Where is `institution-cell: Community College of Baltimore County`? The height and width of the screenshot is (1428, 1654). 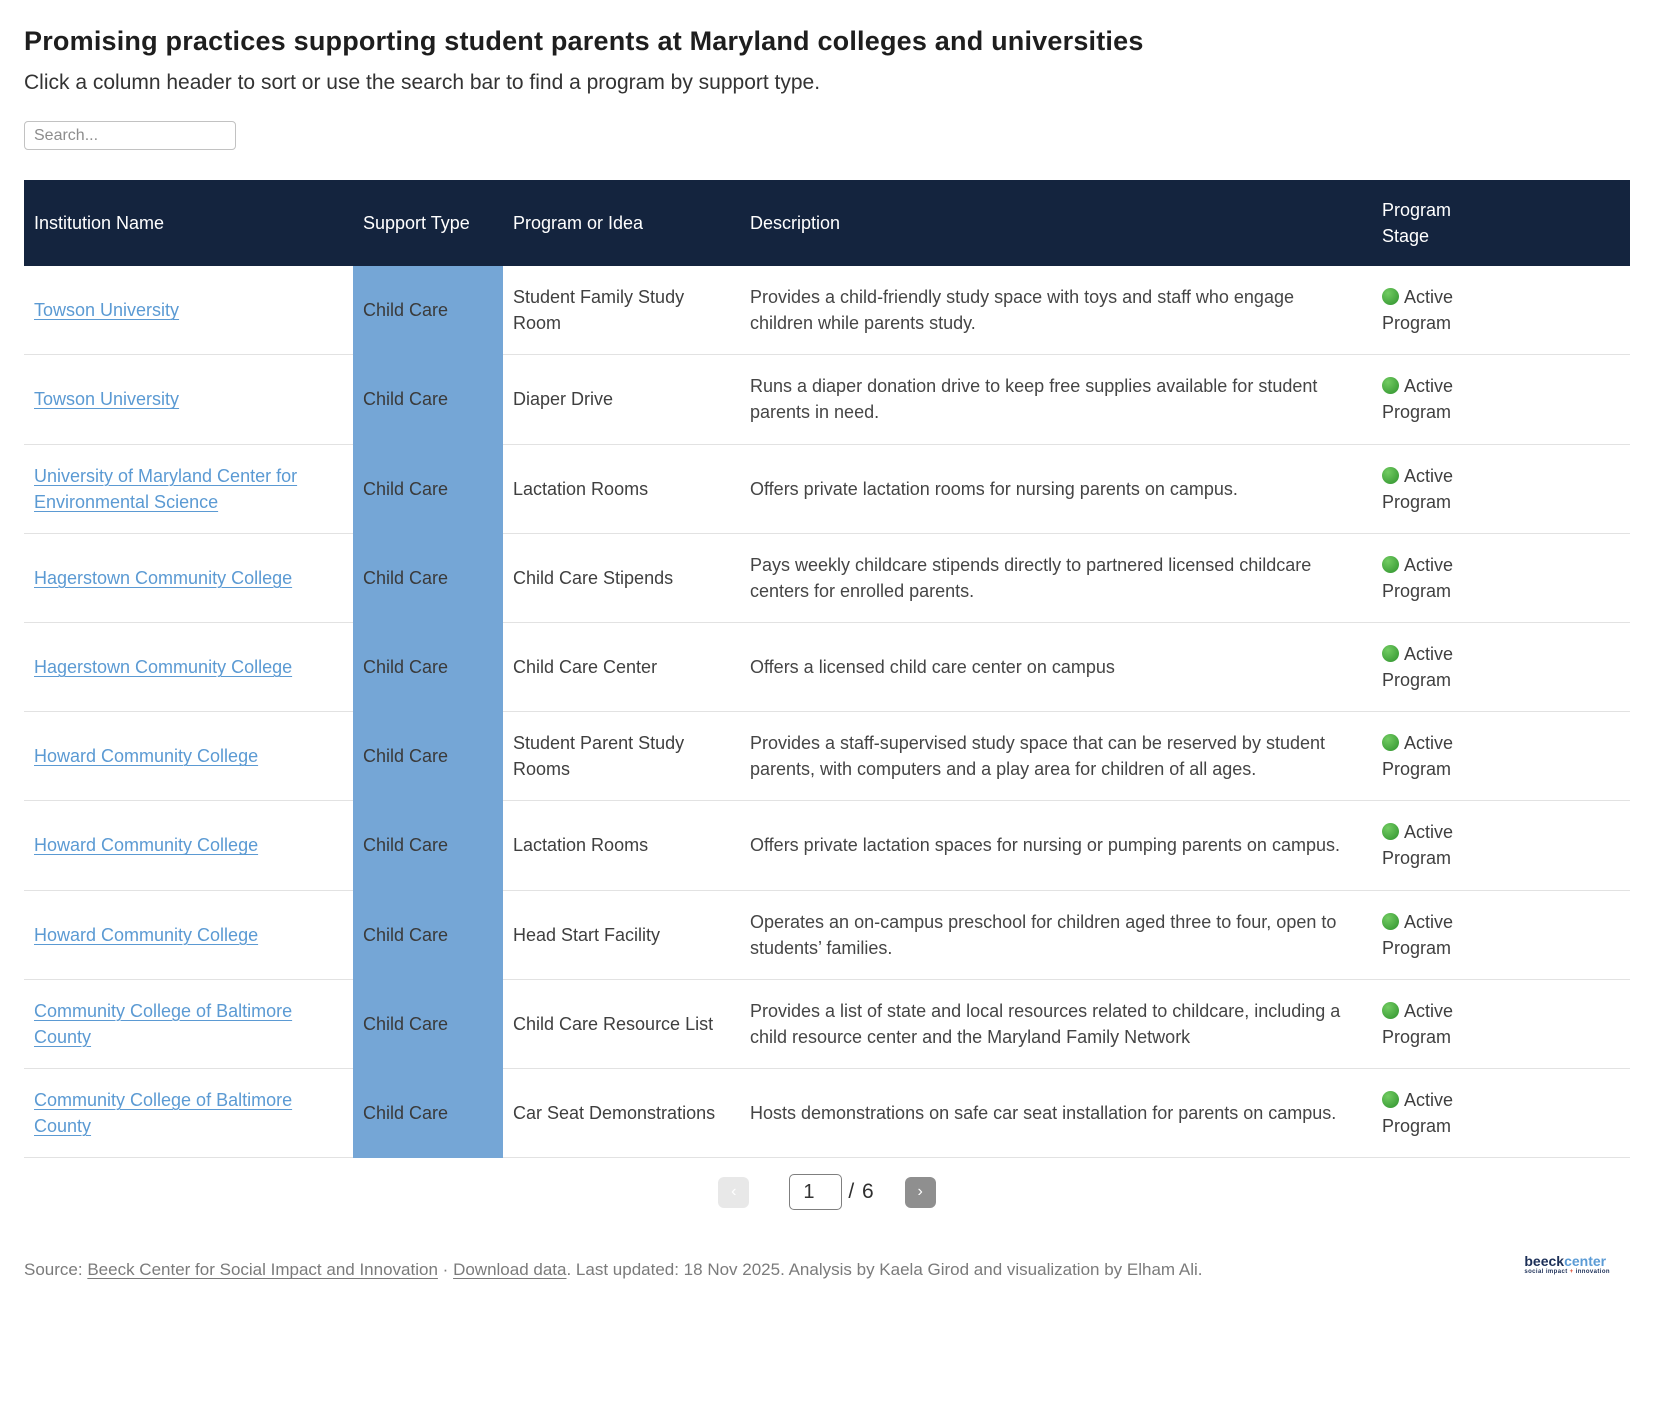
institution-cell: Community College of Baltimore County is located at coordinates (188, 1024).